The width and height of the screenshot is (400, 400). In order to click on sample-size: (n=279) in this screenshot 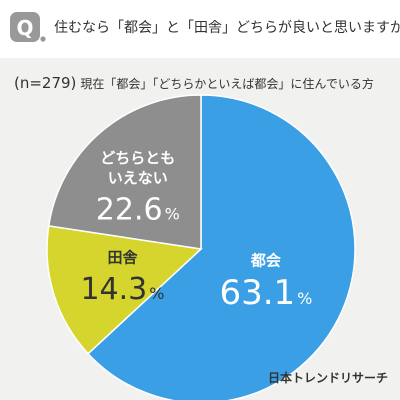, I will do `click(45, 83)`.